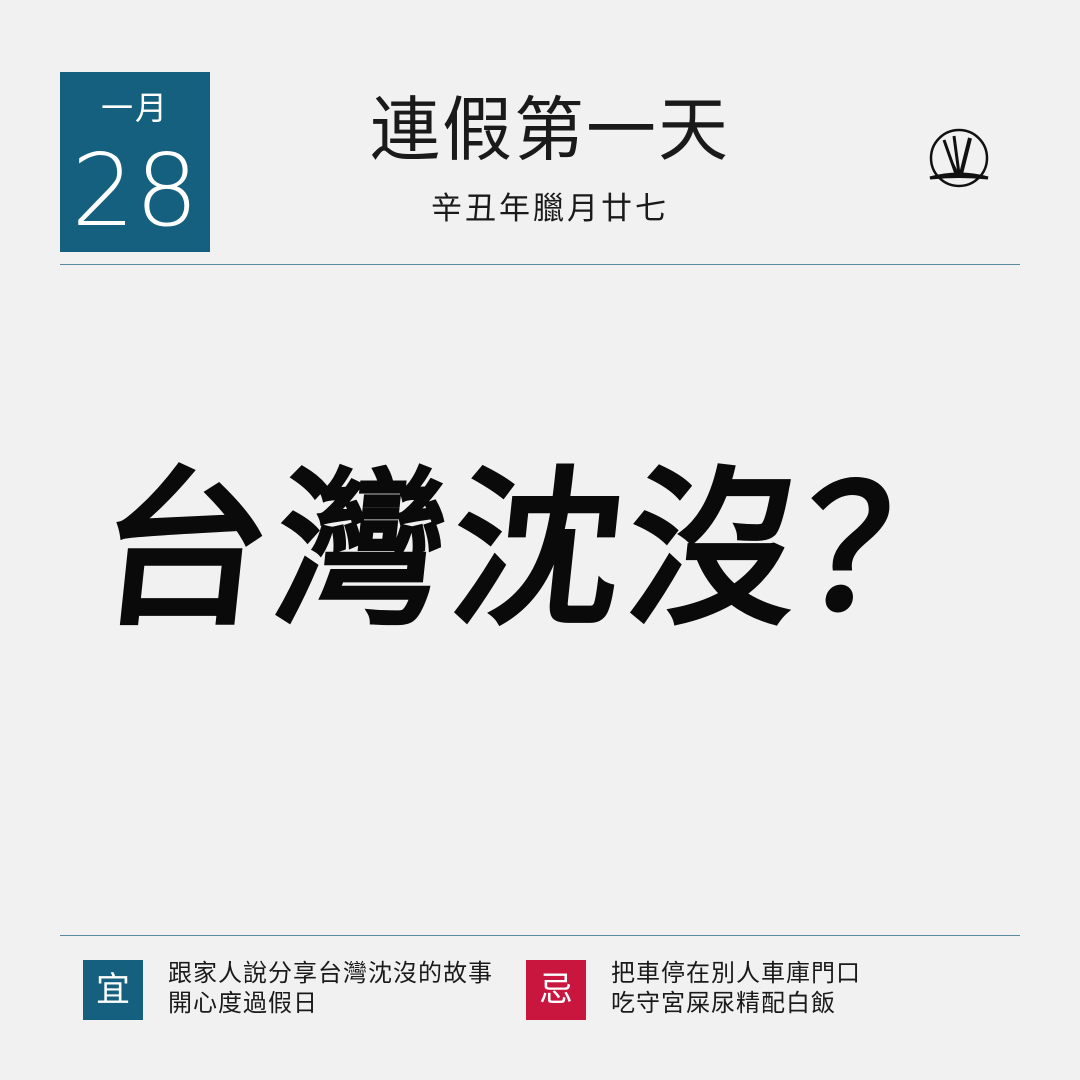  What do you see at coordinates (550, 130) in the screenshot?
I see `page-title: 連假第一天` at bounding box center [550, 130].